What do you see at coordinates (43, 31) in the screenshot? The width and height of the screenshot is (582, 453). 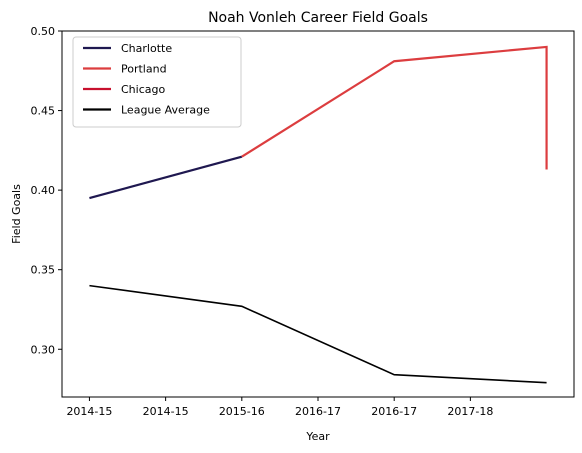 I see `y-tick-label: 0.50` at bounding box center [43, 31].